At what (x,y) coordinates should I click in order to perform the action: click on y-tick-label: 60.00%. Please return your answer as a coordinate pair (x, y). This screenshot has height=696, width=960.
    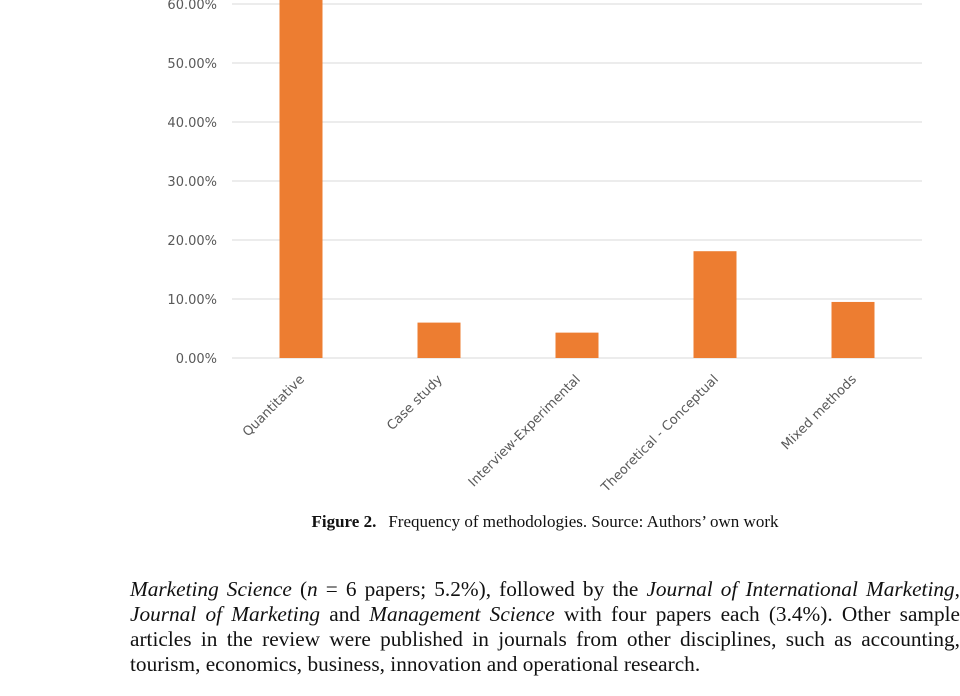
    Looking at the image, I should click on (192, 6).